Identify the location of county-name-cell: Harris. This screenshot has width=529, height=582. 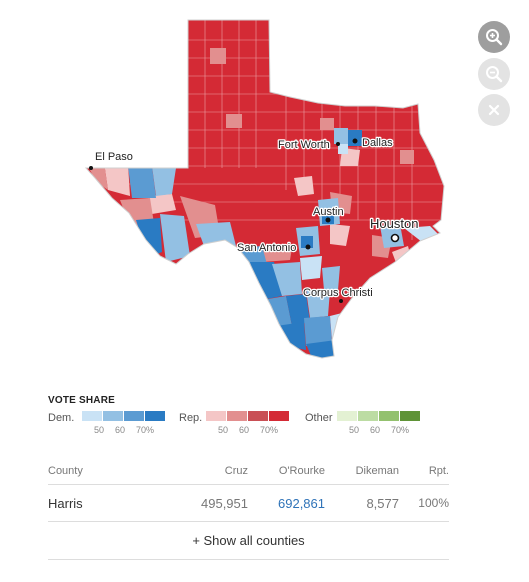
(65, 503).